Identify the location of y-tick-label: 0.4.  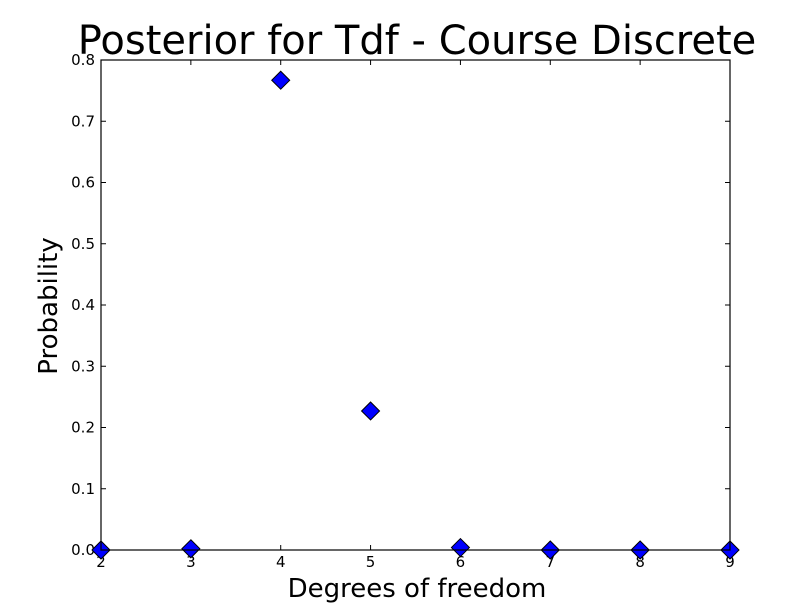
(83, 305).